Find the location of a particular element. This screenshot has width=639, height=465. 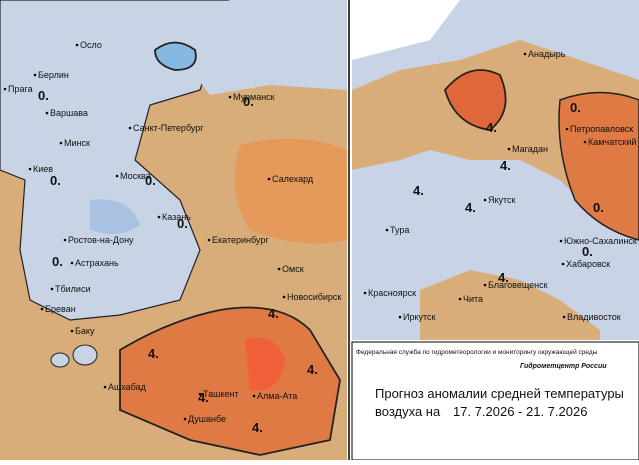

city-label: Петропавловск is located at coordinates (601, 129).